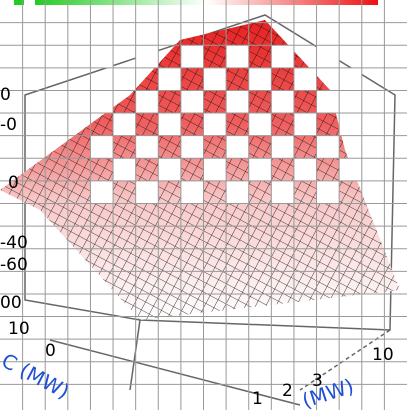  Describe the element at coordinates (8, 125) in the screenshot. I see `tick-label: -0` at that location.